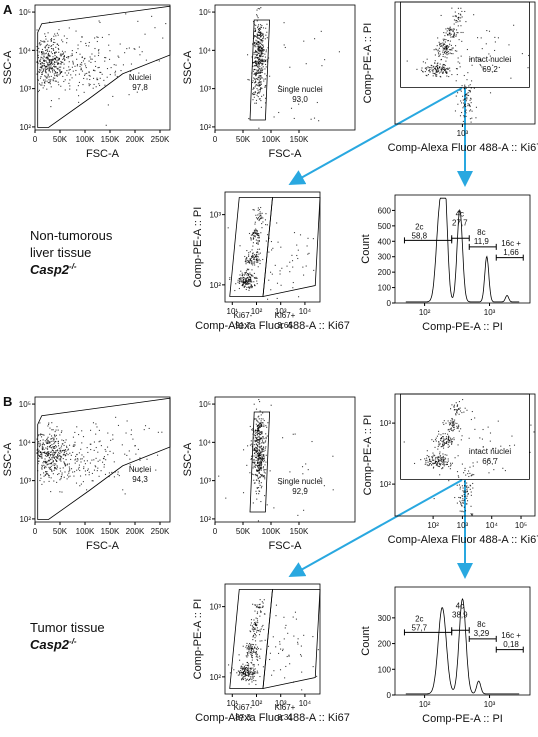 The height and width of the screenshot is (737, 538). Describe the element at coordinates (462, 641) in the screenshot. I see `plot-frame` at that location.